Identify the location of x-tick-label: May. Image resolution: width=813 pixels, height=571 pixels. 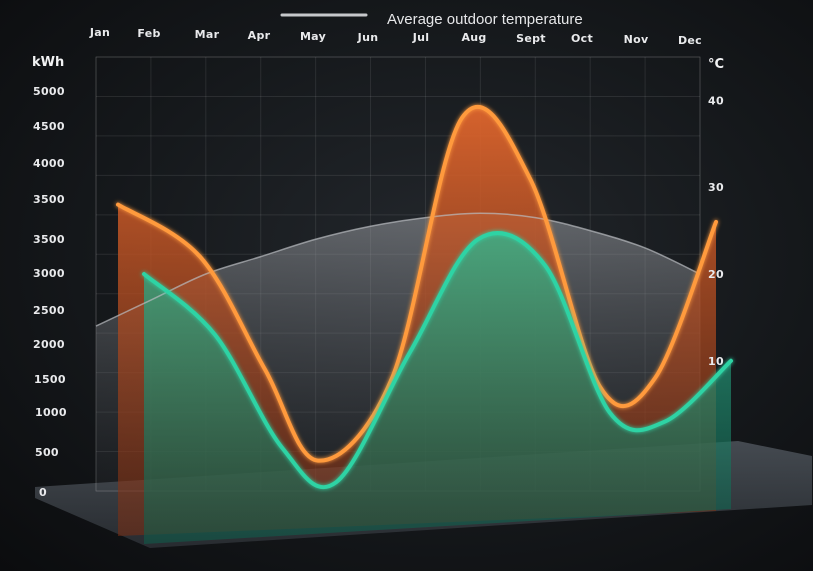
(313, 36).